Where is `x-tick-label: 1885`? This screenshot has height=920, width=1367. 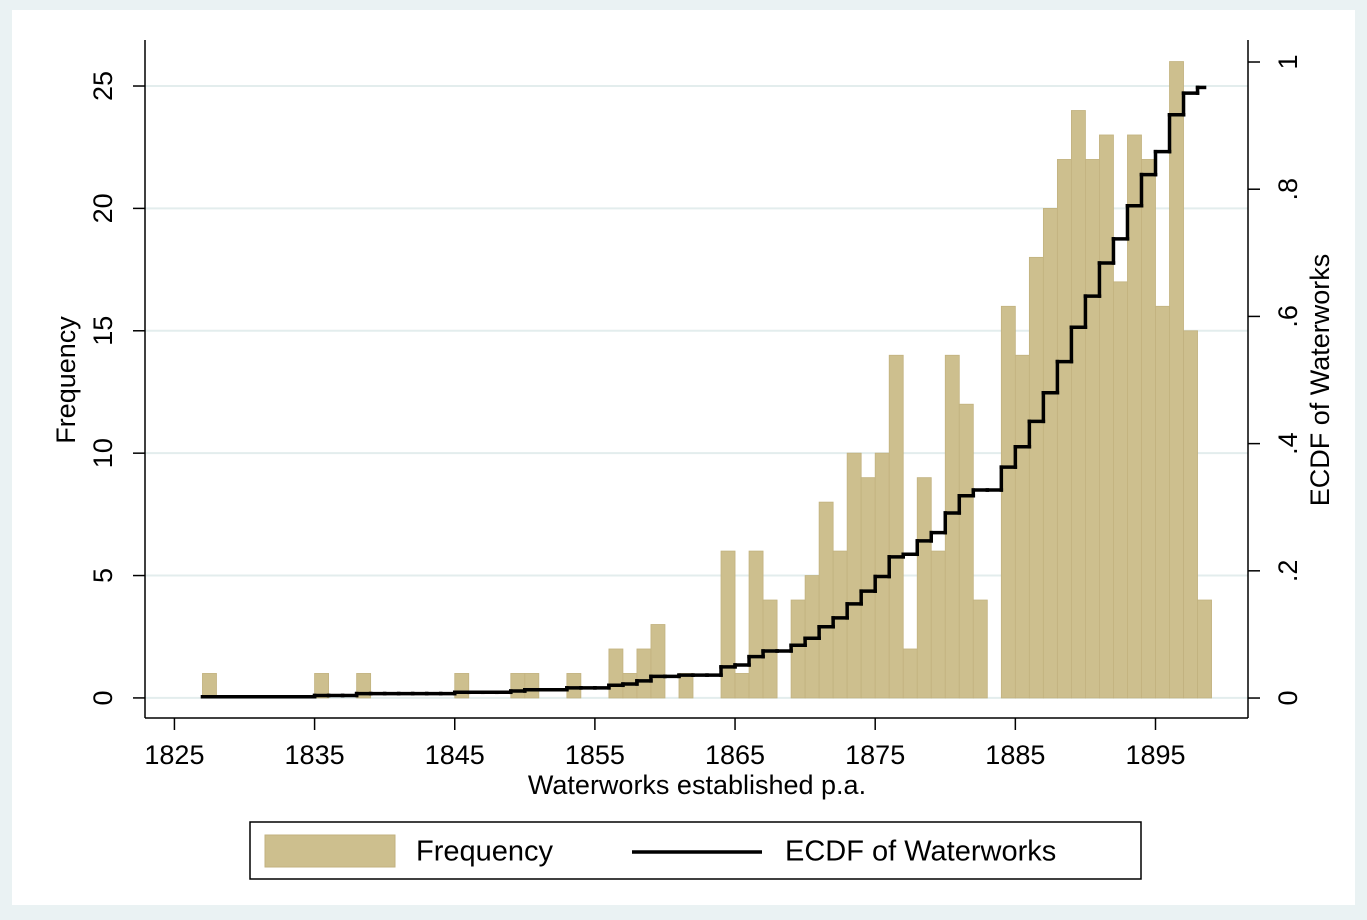
x-tick-label: 1885 is located at coordinates (1015, 755).